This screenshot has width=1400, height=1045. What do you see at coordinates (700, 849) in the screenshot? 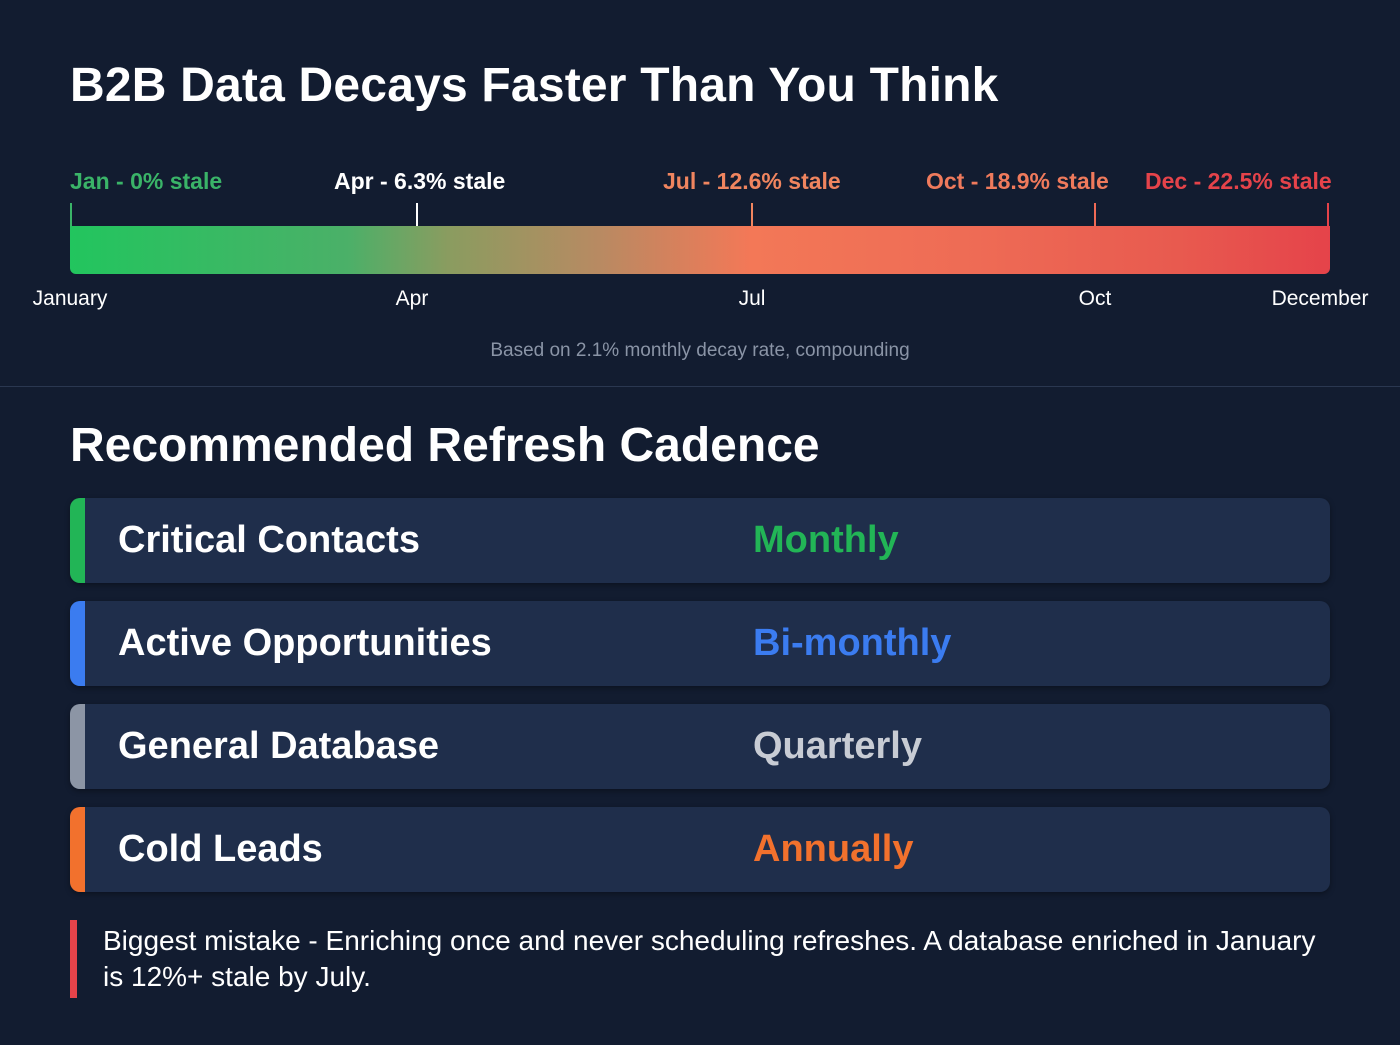
I see `cadence-row-cold-leads: Cold Leads Annually` at bounding box center [700, 849].